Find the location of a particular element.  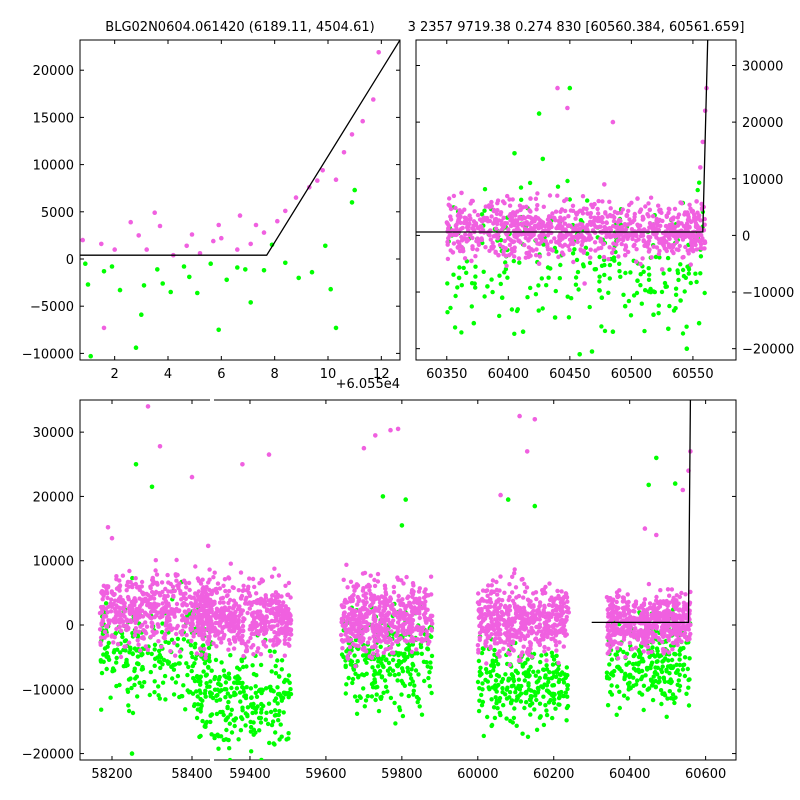

magenta-cloud is located at coordinates (648, 621).